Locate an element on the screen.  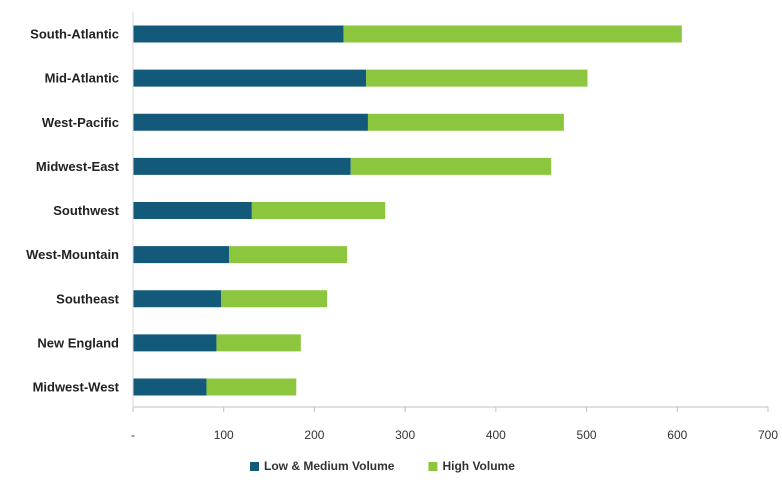
legend-label-high-volume: High Volume is located at coordinates (478, 466).